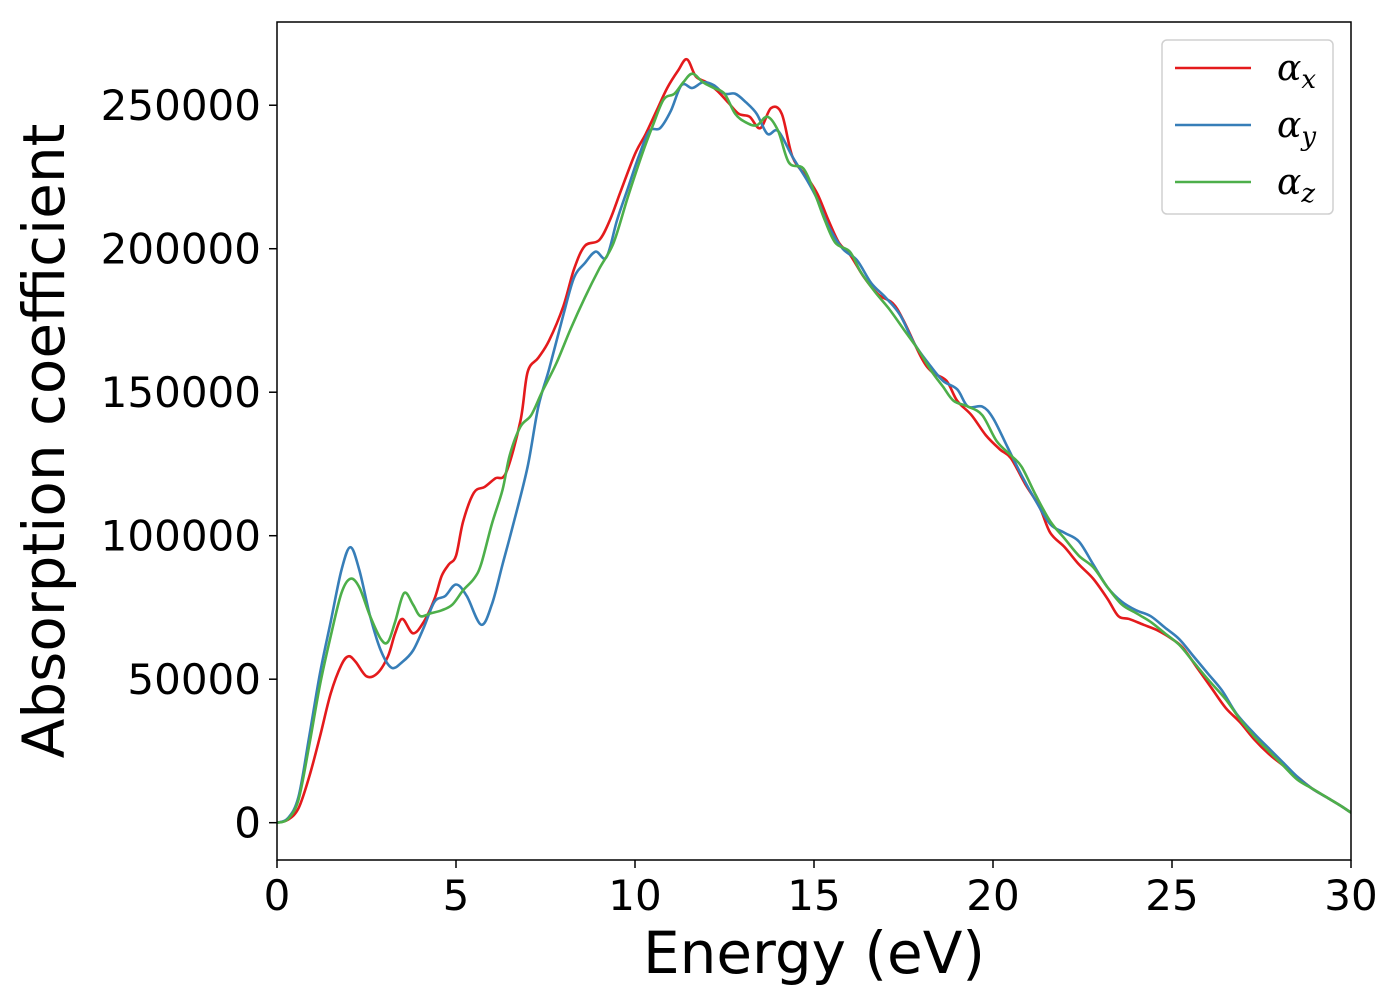 Image resolution: width=1400 pixels, height=1000 pixels. I want to click on y-axis-ticks: 0 50000 100000 150000 200000 250000, so click(189, 464).